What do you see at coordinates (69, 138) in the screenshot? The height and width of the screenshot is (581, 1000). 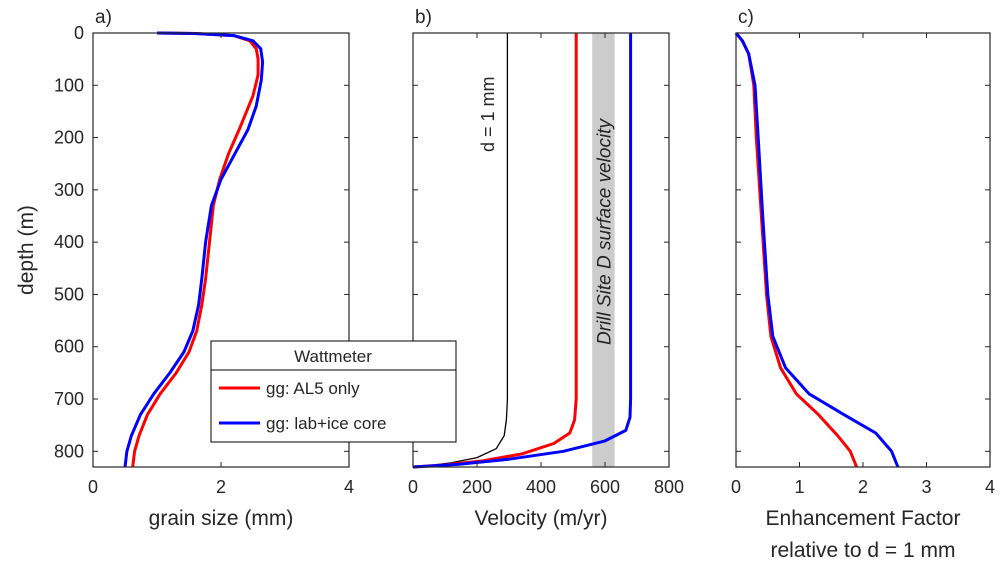 I see `y-tick-label: 200` at bounding box center [69, 138].